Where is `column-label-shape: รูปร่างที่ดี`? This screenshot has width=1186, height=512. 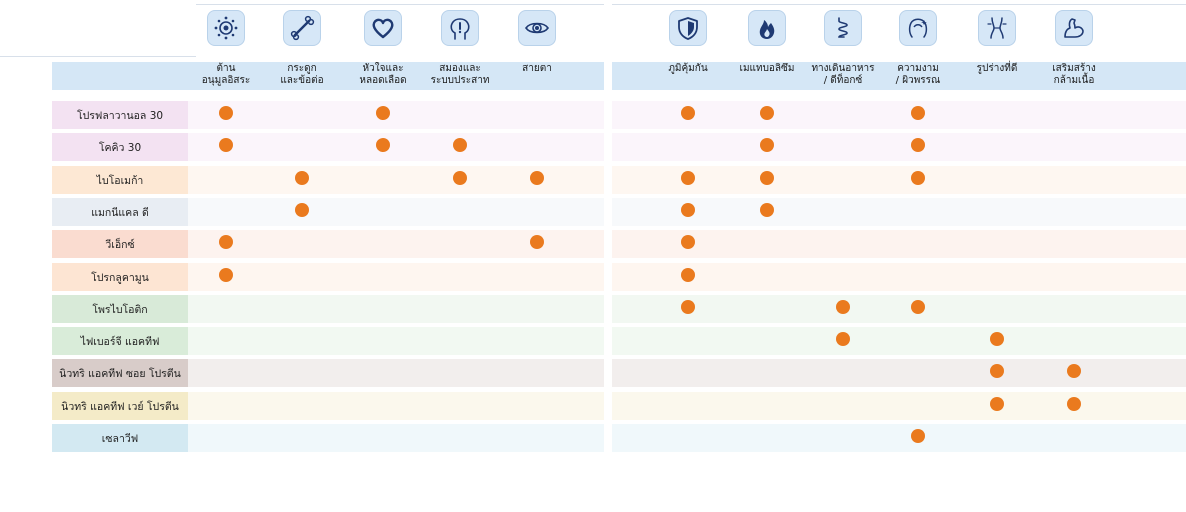 column-label-shape: รูปร่างที่ดี is located at coordinates (997, 68).